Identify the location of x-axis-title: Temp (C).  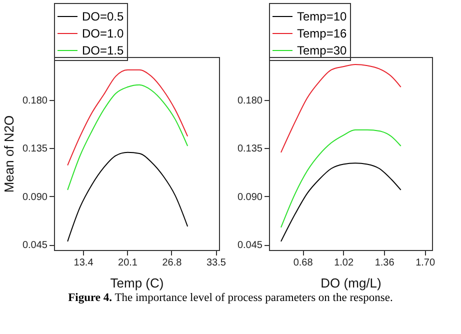
(137, 283).